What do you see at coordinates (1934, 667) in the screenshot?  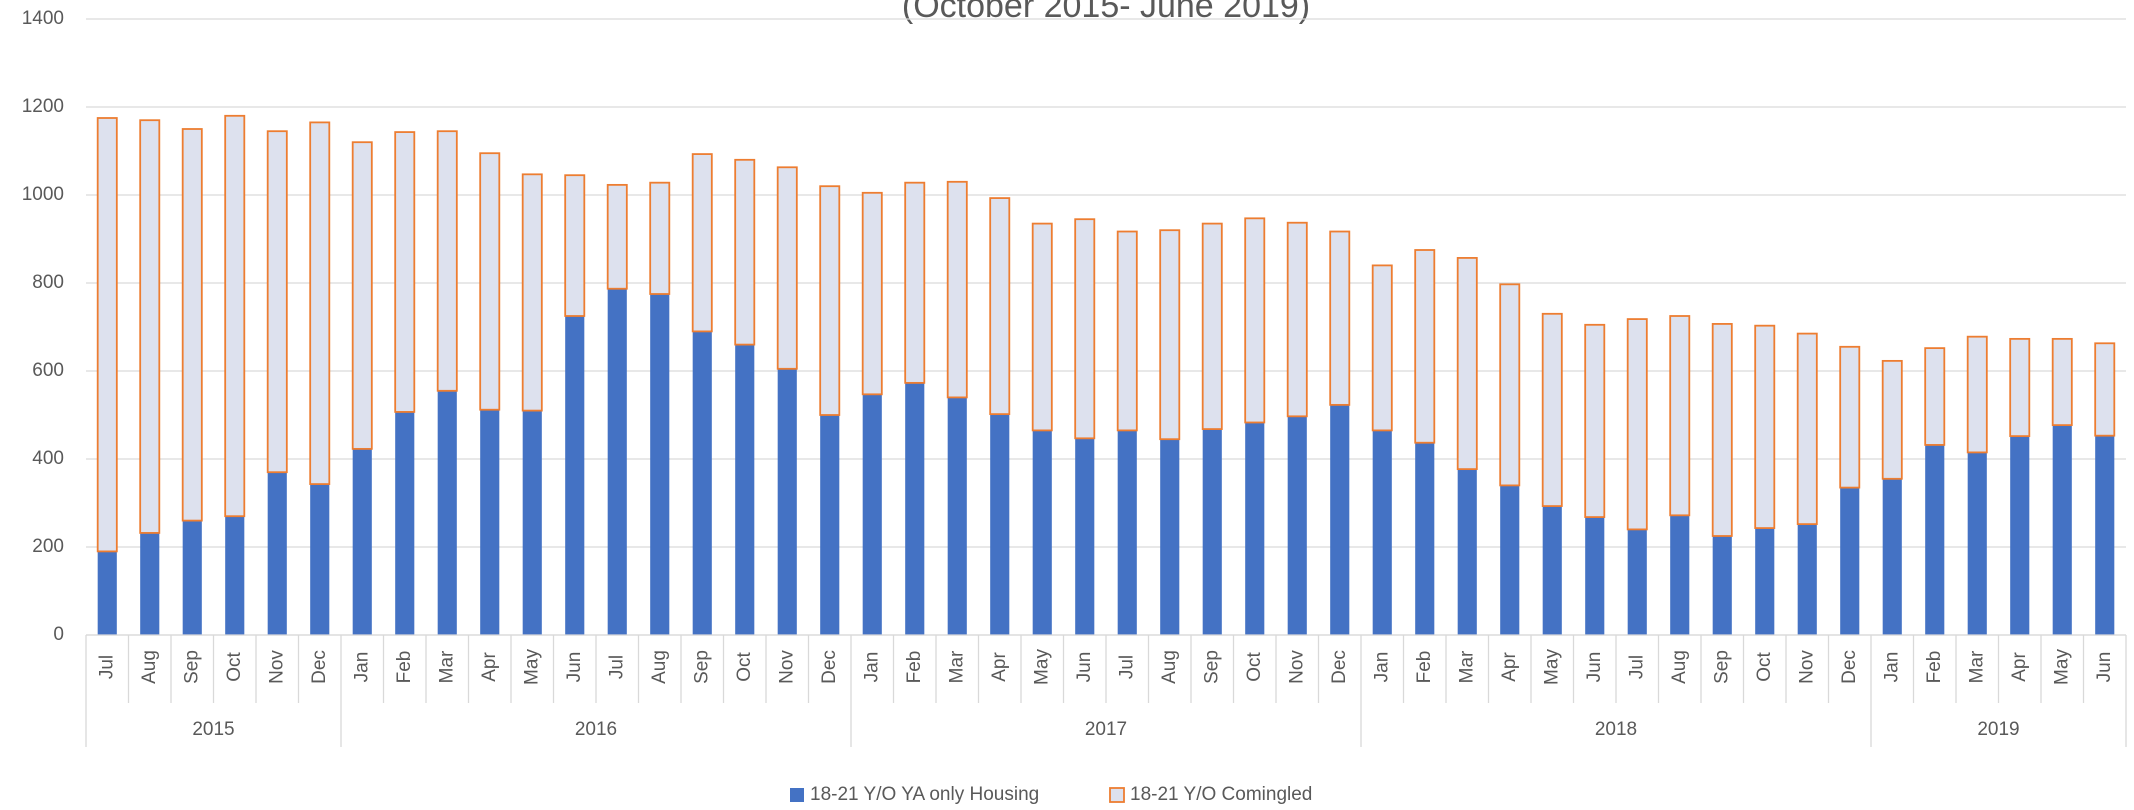 I see `x-tick-label: Feb` at bounding box center [1934, 667].